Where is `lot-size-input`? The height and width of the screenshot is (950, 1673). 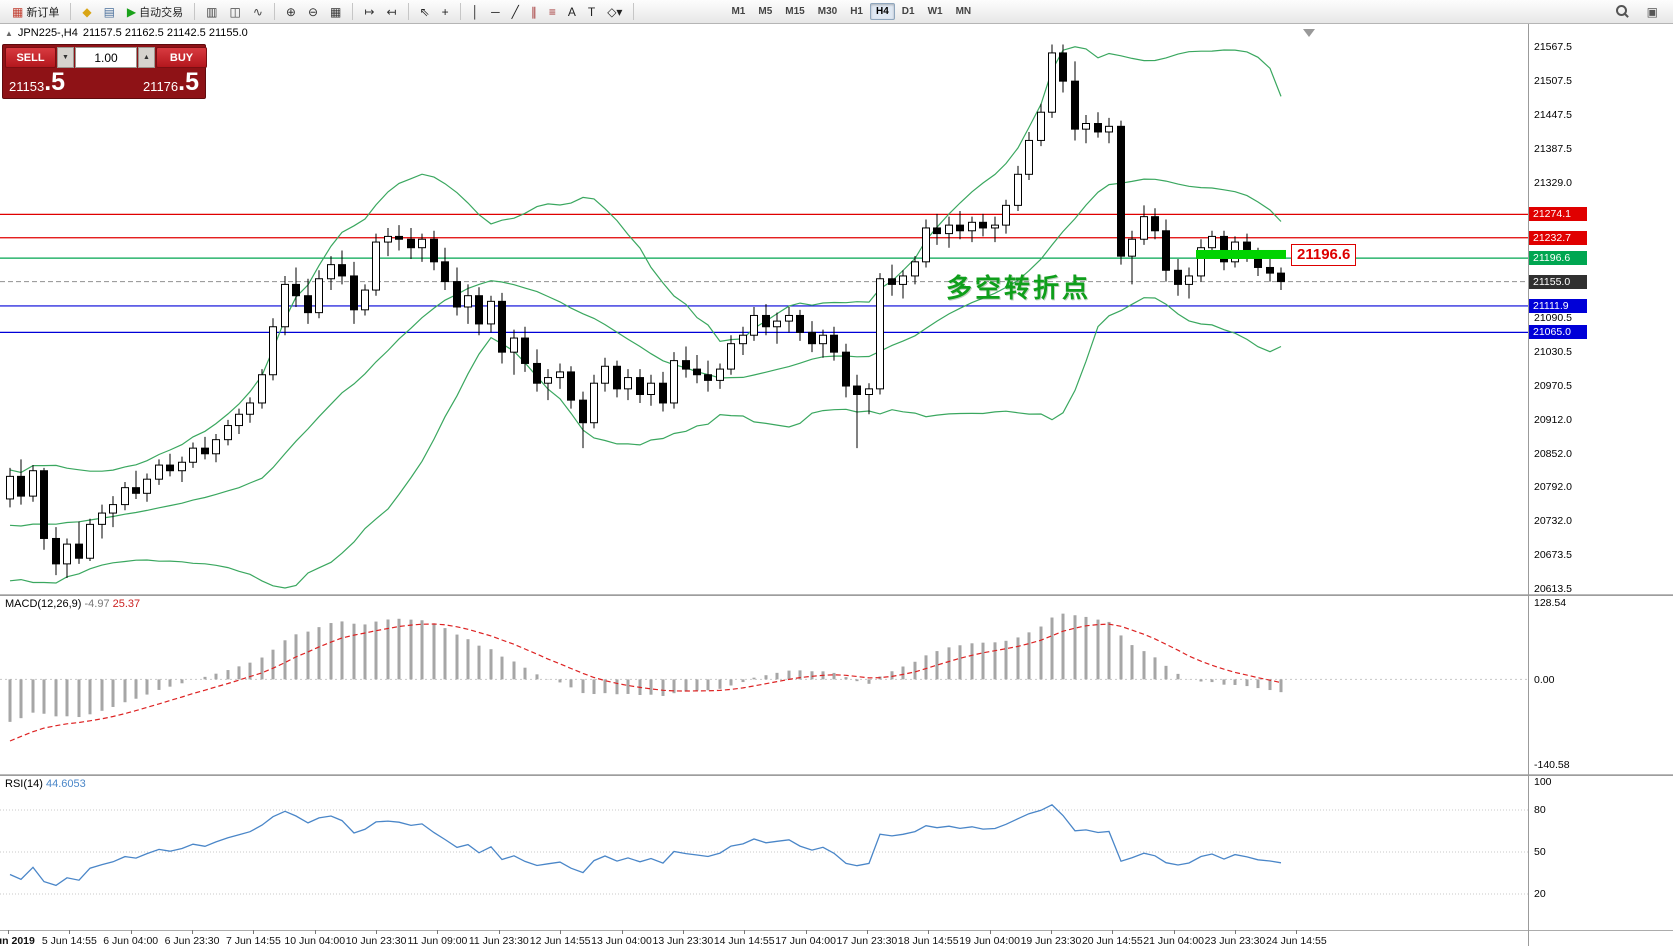 lot-size-input is located at coordinates (106, 57).